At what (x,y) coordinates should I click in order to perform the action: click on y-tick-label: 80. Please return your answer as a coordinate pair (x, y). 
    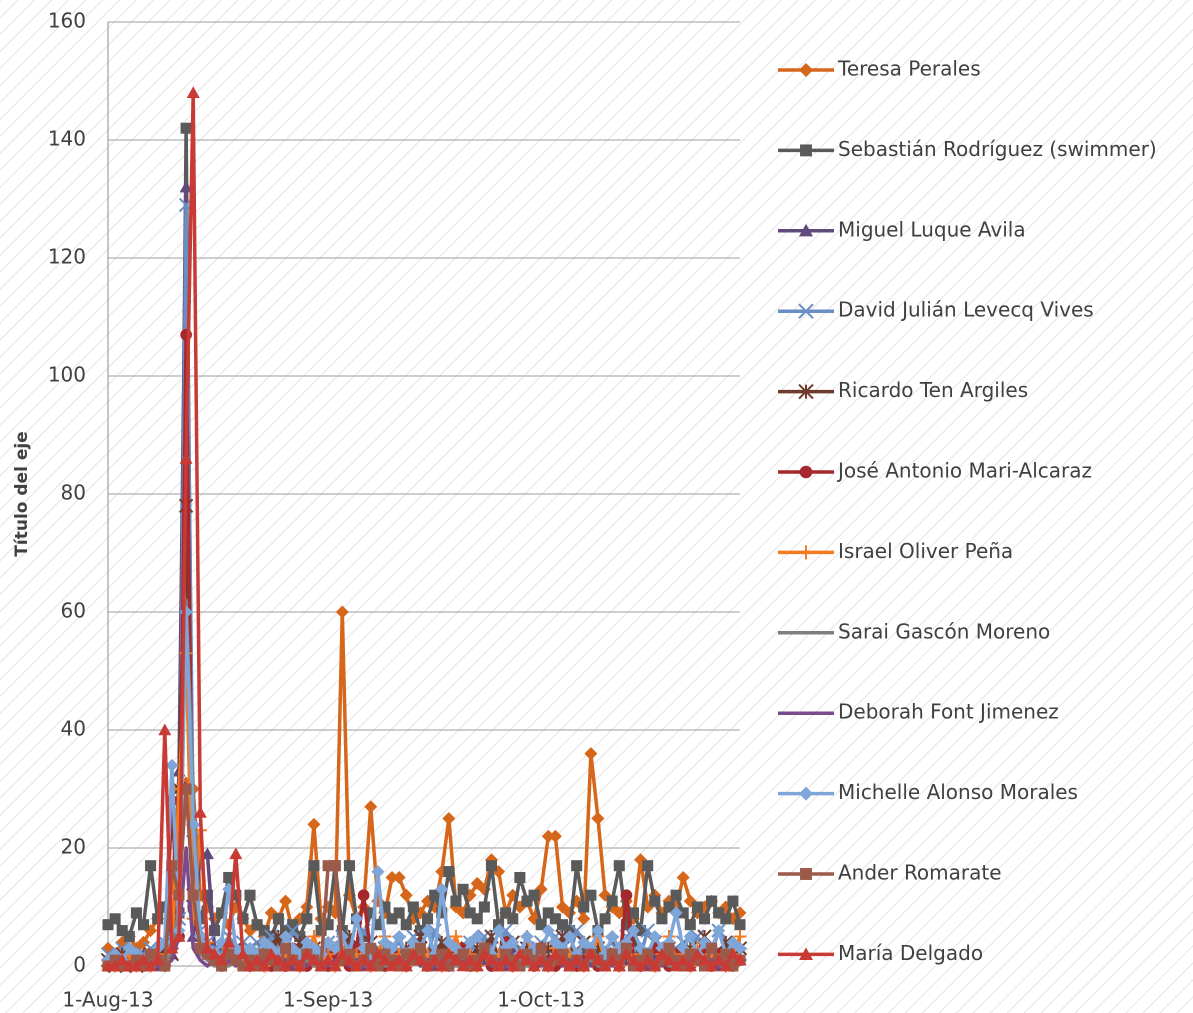
    Looking at the image, I should click on (73, 493).